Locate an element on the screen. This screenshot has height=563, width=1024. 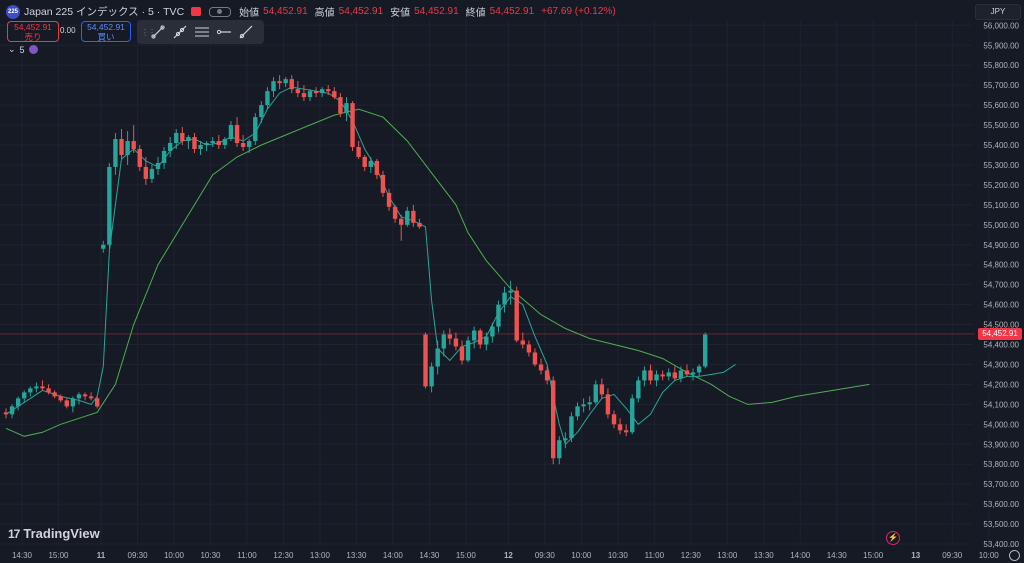
flag-icon is located at coordinates (196, 11).